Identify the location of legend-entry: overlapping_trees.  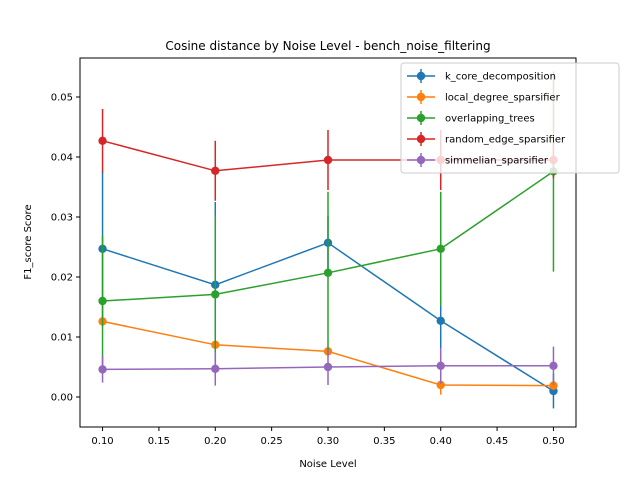
(471, 118).